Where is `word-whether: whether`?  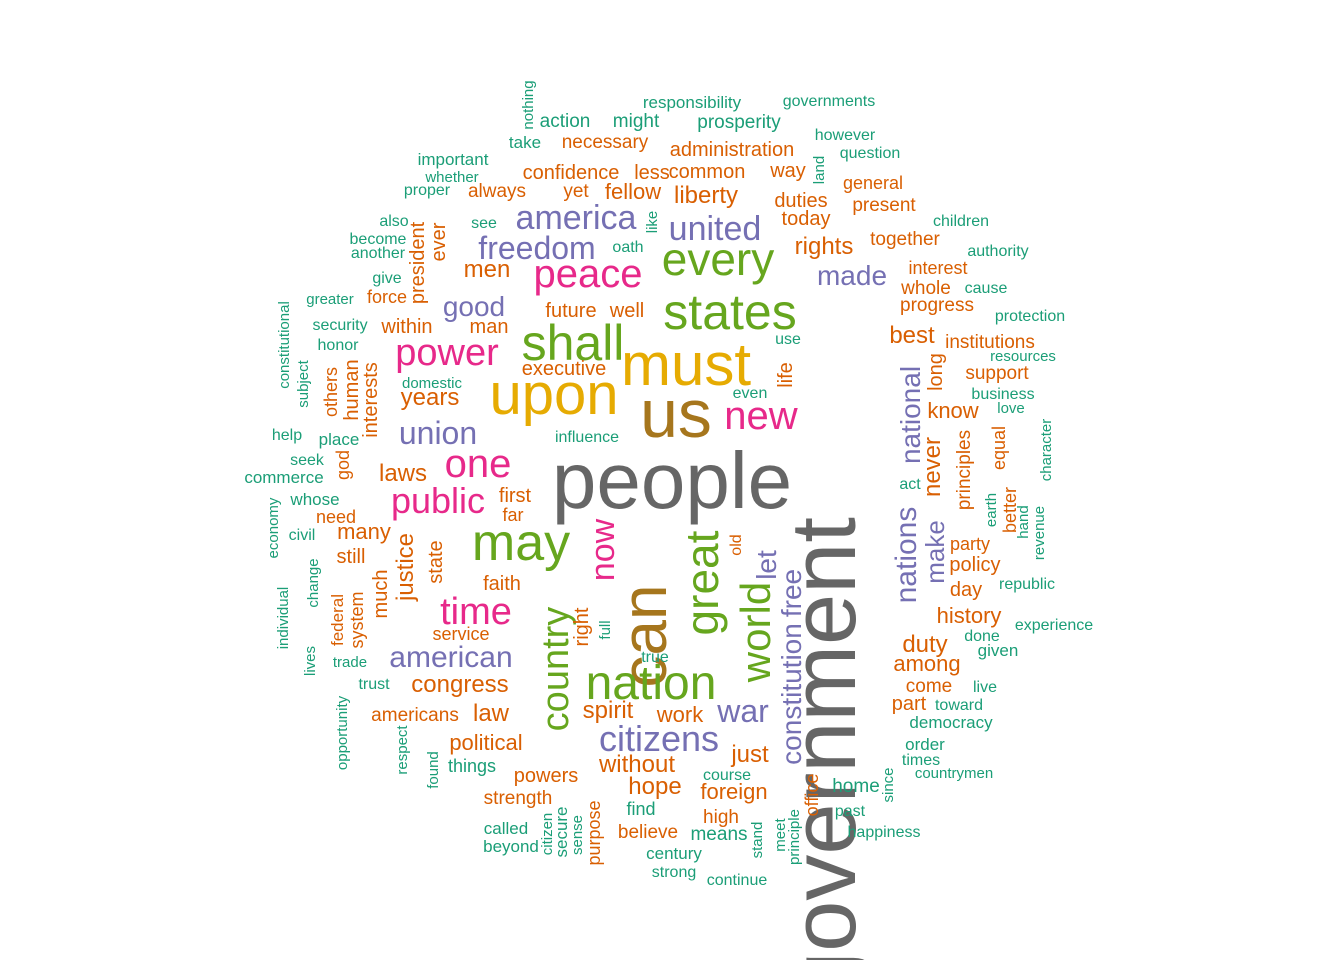
word-whether: whether is located at coordinates (451, 177).